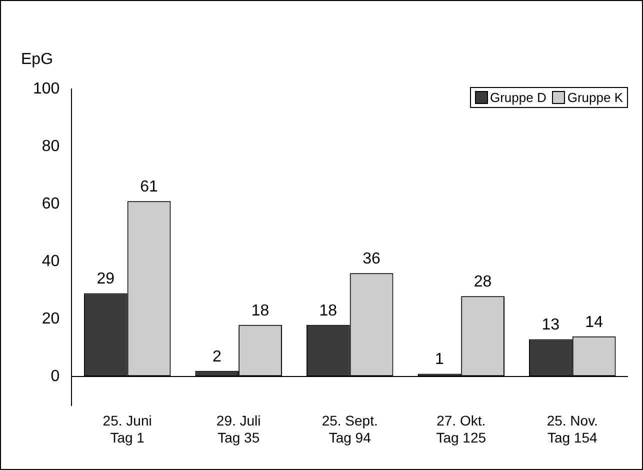  What do you see at coordinates (105, 279) in the screenshot?
I see `data-label: 29` at bounding box center [105, 279].